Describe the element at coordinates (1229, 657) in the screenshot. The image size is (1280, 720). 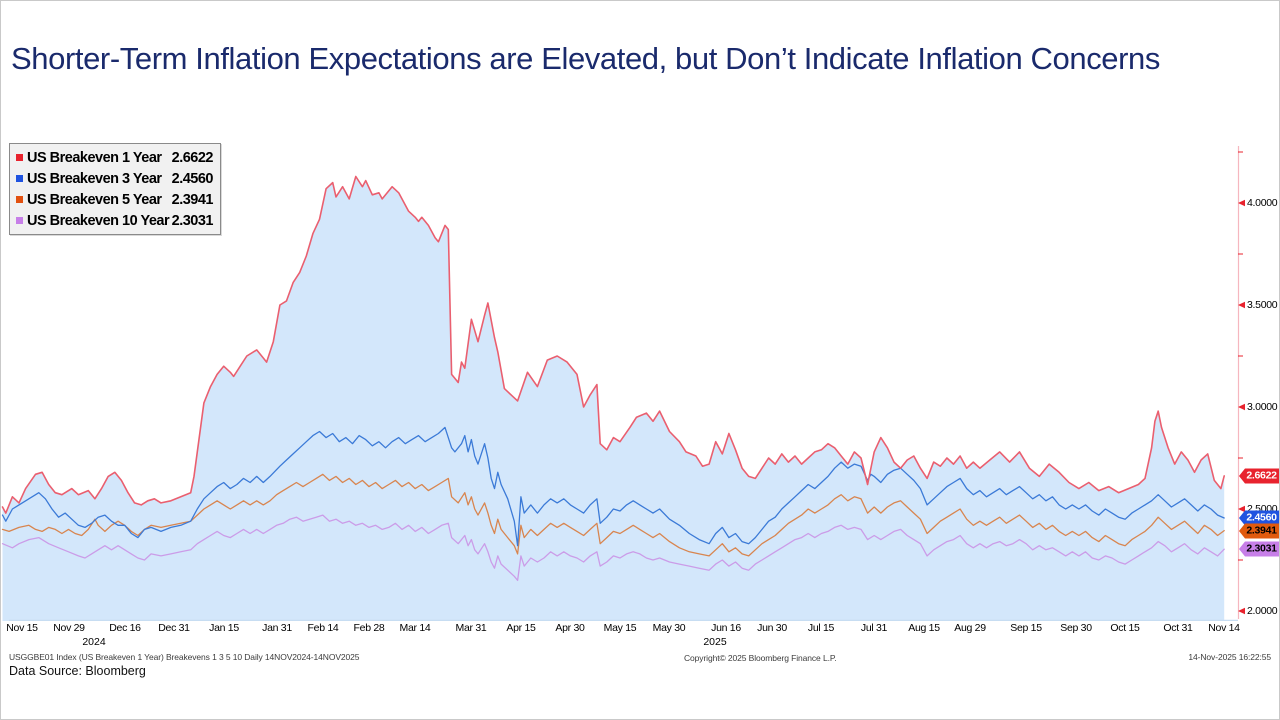
I see `timestamp-text: 14-Nov-2025 16:22:55` at that location.